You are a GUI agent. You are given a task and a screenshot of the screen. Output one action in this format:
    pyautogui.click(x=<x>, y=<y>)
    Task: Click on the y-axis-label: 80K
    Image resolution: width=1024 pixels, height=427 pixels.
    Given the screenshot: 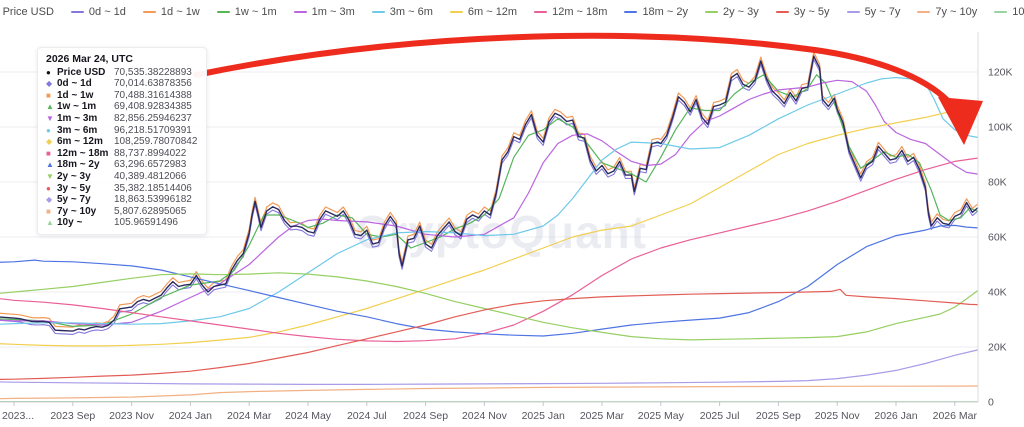 What is the action you would take?
    pyautogui.click(x=997, y=183)
    